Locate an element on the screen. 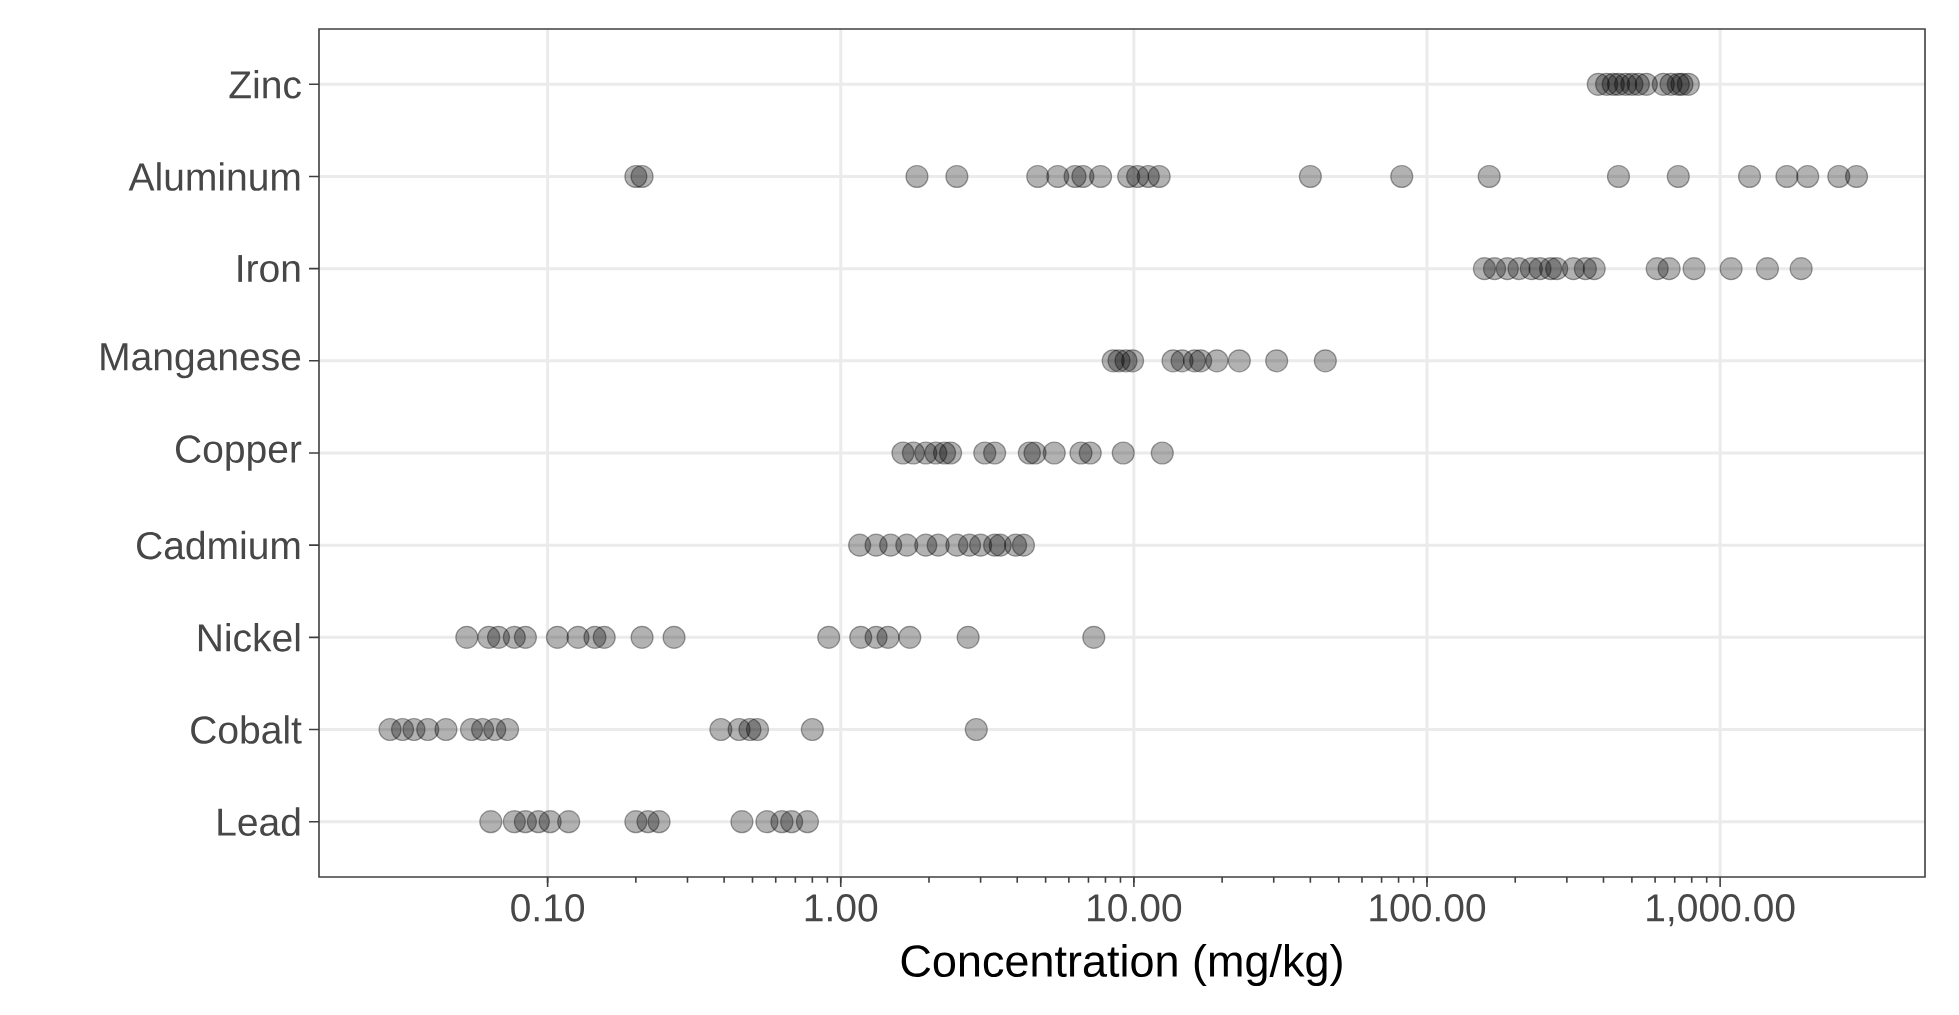 The width and height of the screenshot is (1959, 1015). y-tick-label: Aluminum is located at coordinates (214, 176).